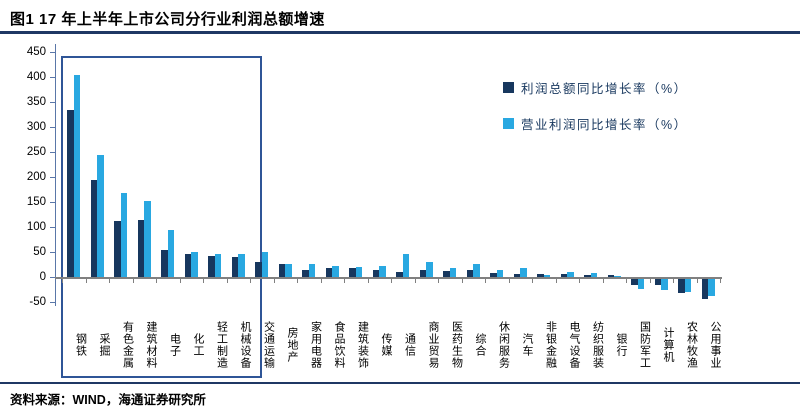  What do you see at coordinates (621, 345) in the screenshot?
I see `x-axis-label: 银行` at bounding box center [621, 345].